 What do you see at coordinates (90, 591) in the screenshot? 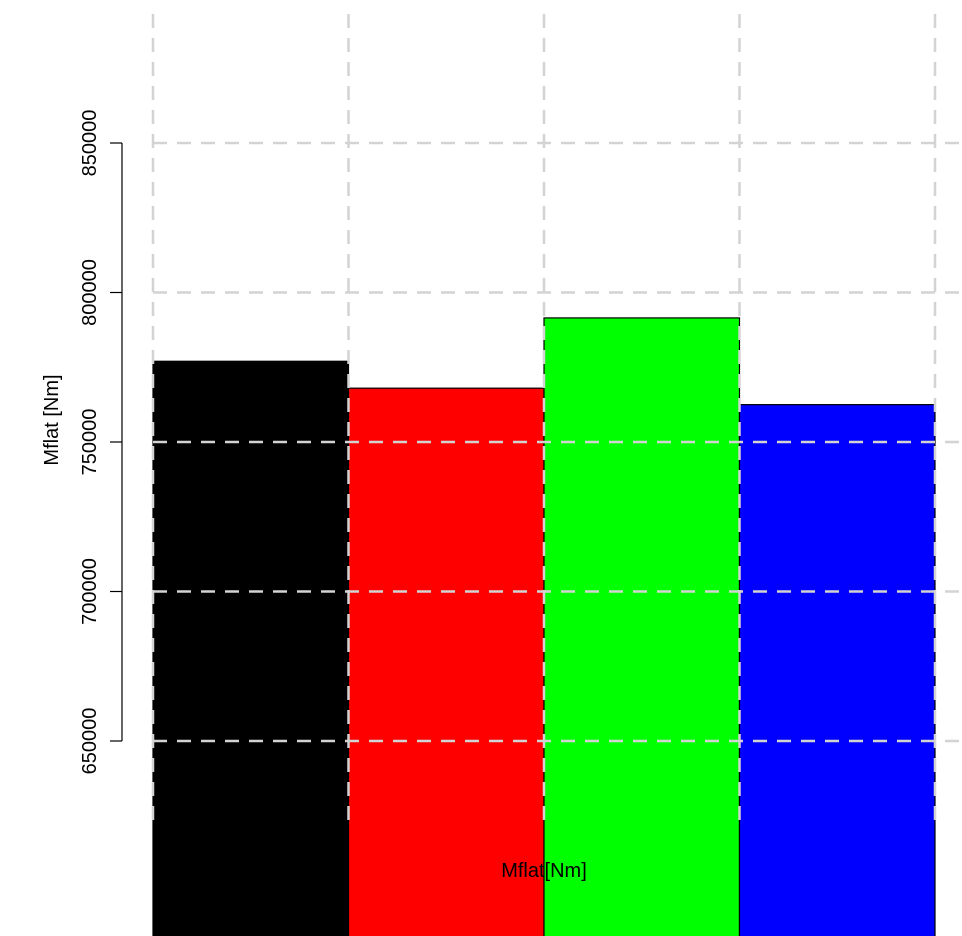
I see `y-tick-label: 700000` at bounding box center [90, 591].